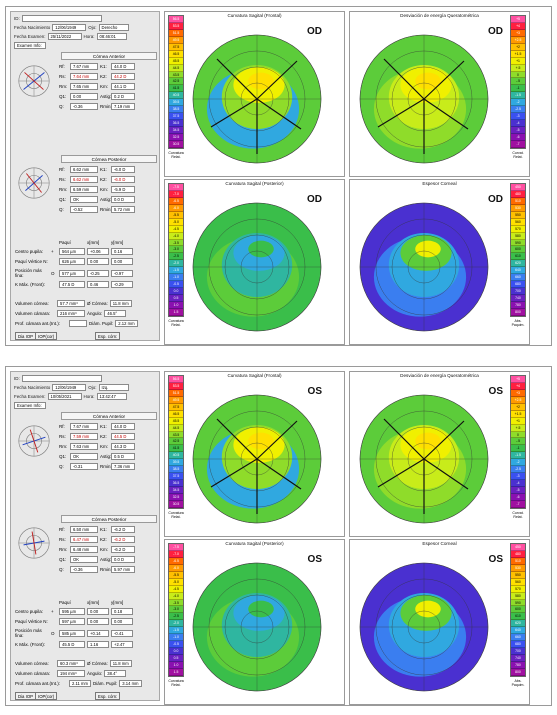 This screenshot has width=557, height=715. I want to click on scale-step: 40.5, so click(176, 456).